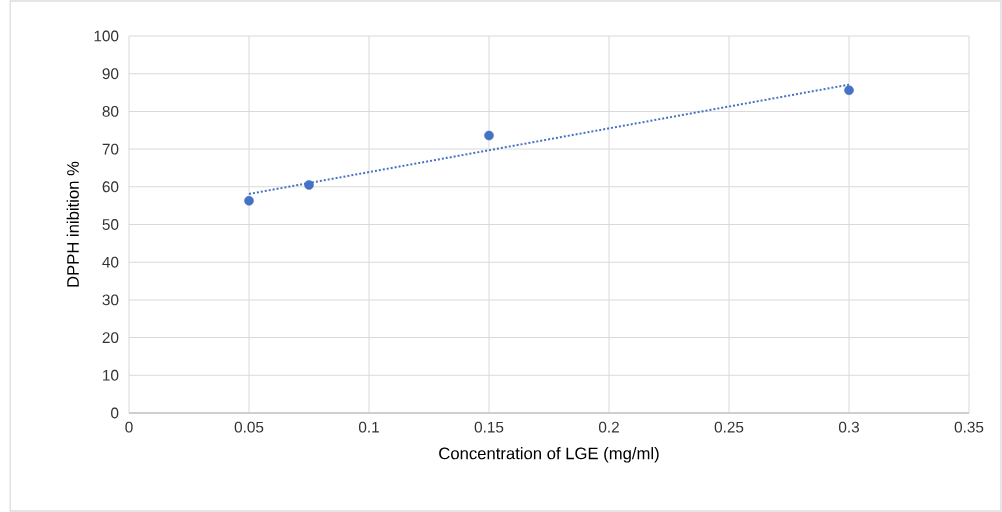 Image resolution: width=1002 pixels, height=512 pixels. What do you see at coordinates (110, 262) in the screenshot?
I see `y-tick-label: 40` at bounding box center [110, 262].